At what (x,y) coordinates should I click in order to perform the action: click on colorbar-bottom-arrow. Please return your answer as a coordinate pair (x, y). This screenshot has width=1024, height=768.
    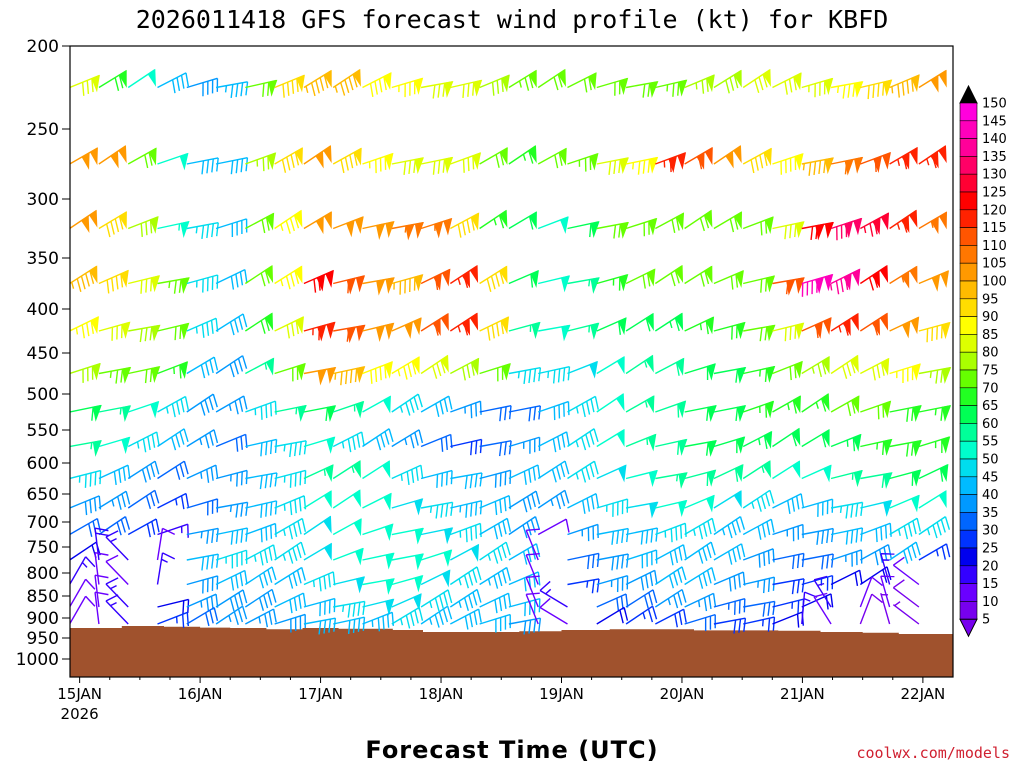
    Looking at the image, I should click on (968, 628).